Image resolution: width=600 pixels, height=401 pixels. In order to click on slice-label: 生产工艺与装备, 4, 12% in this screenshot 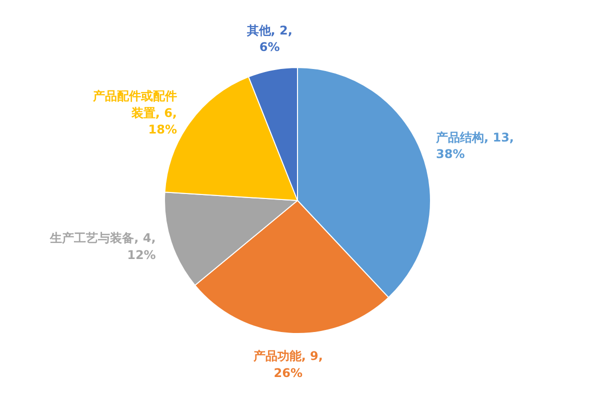, I will do `click(102, 246)`.